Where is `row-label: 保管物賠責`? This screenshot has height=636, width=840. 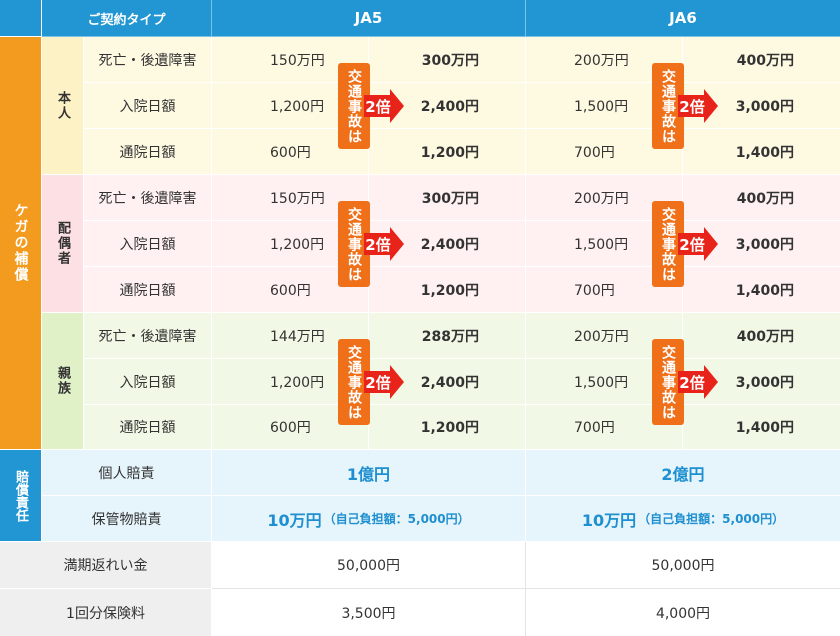 row-label: 保管物賠責 is located at coordinates (127, 519).